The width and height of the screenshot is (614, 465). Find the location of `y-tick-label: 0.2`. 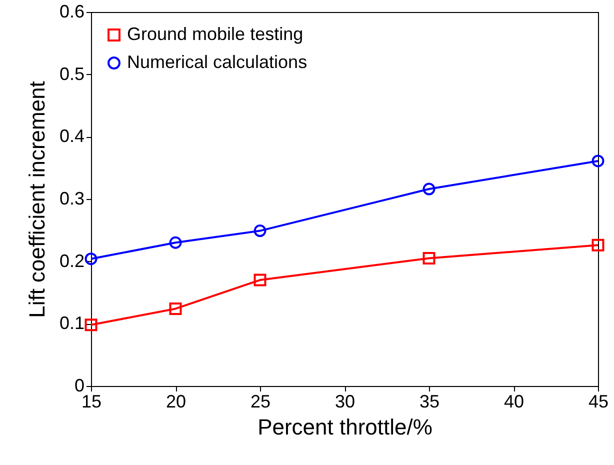

y-tick-label: 0.2 is located at coordinates (71, 260).